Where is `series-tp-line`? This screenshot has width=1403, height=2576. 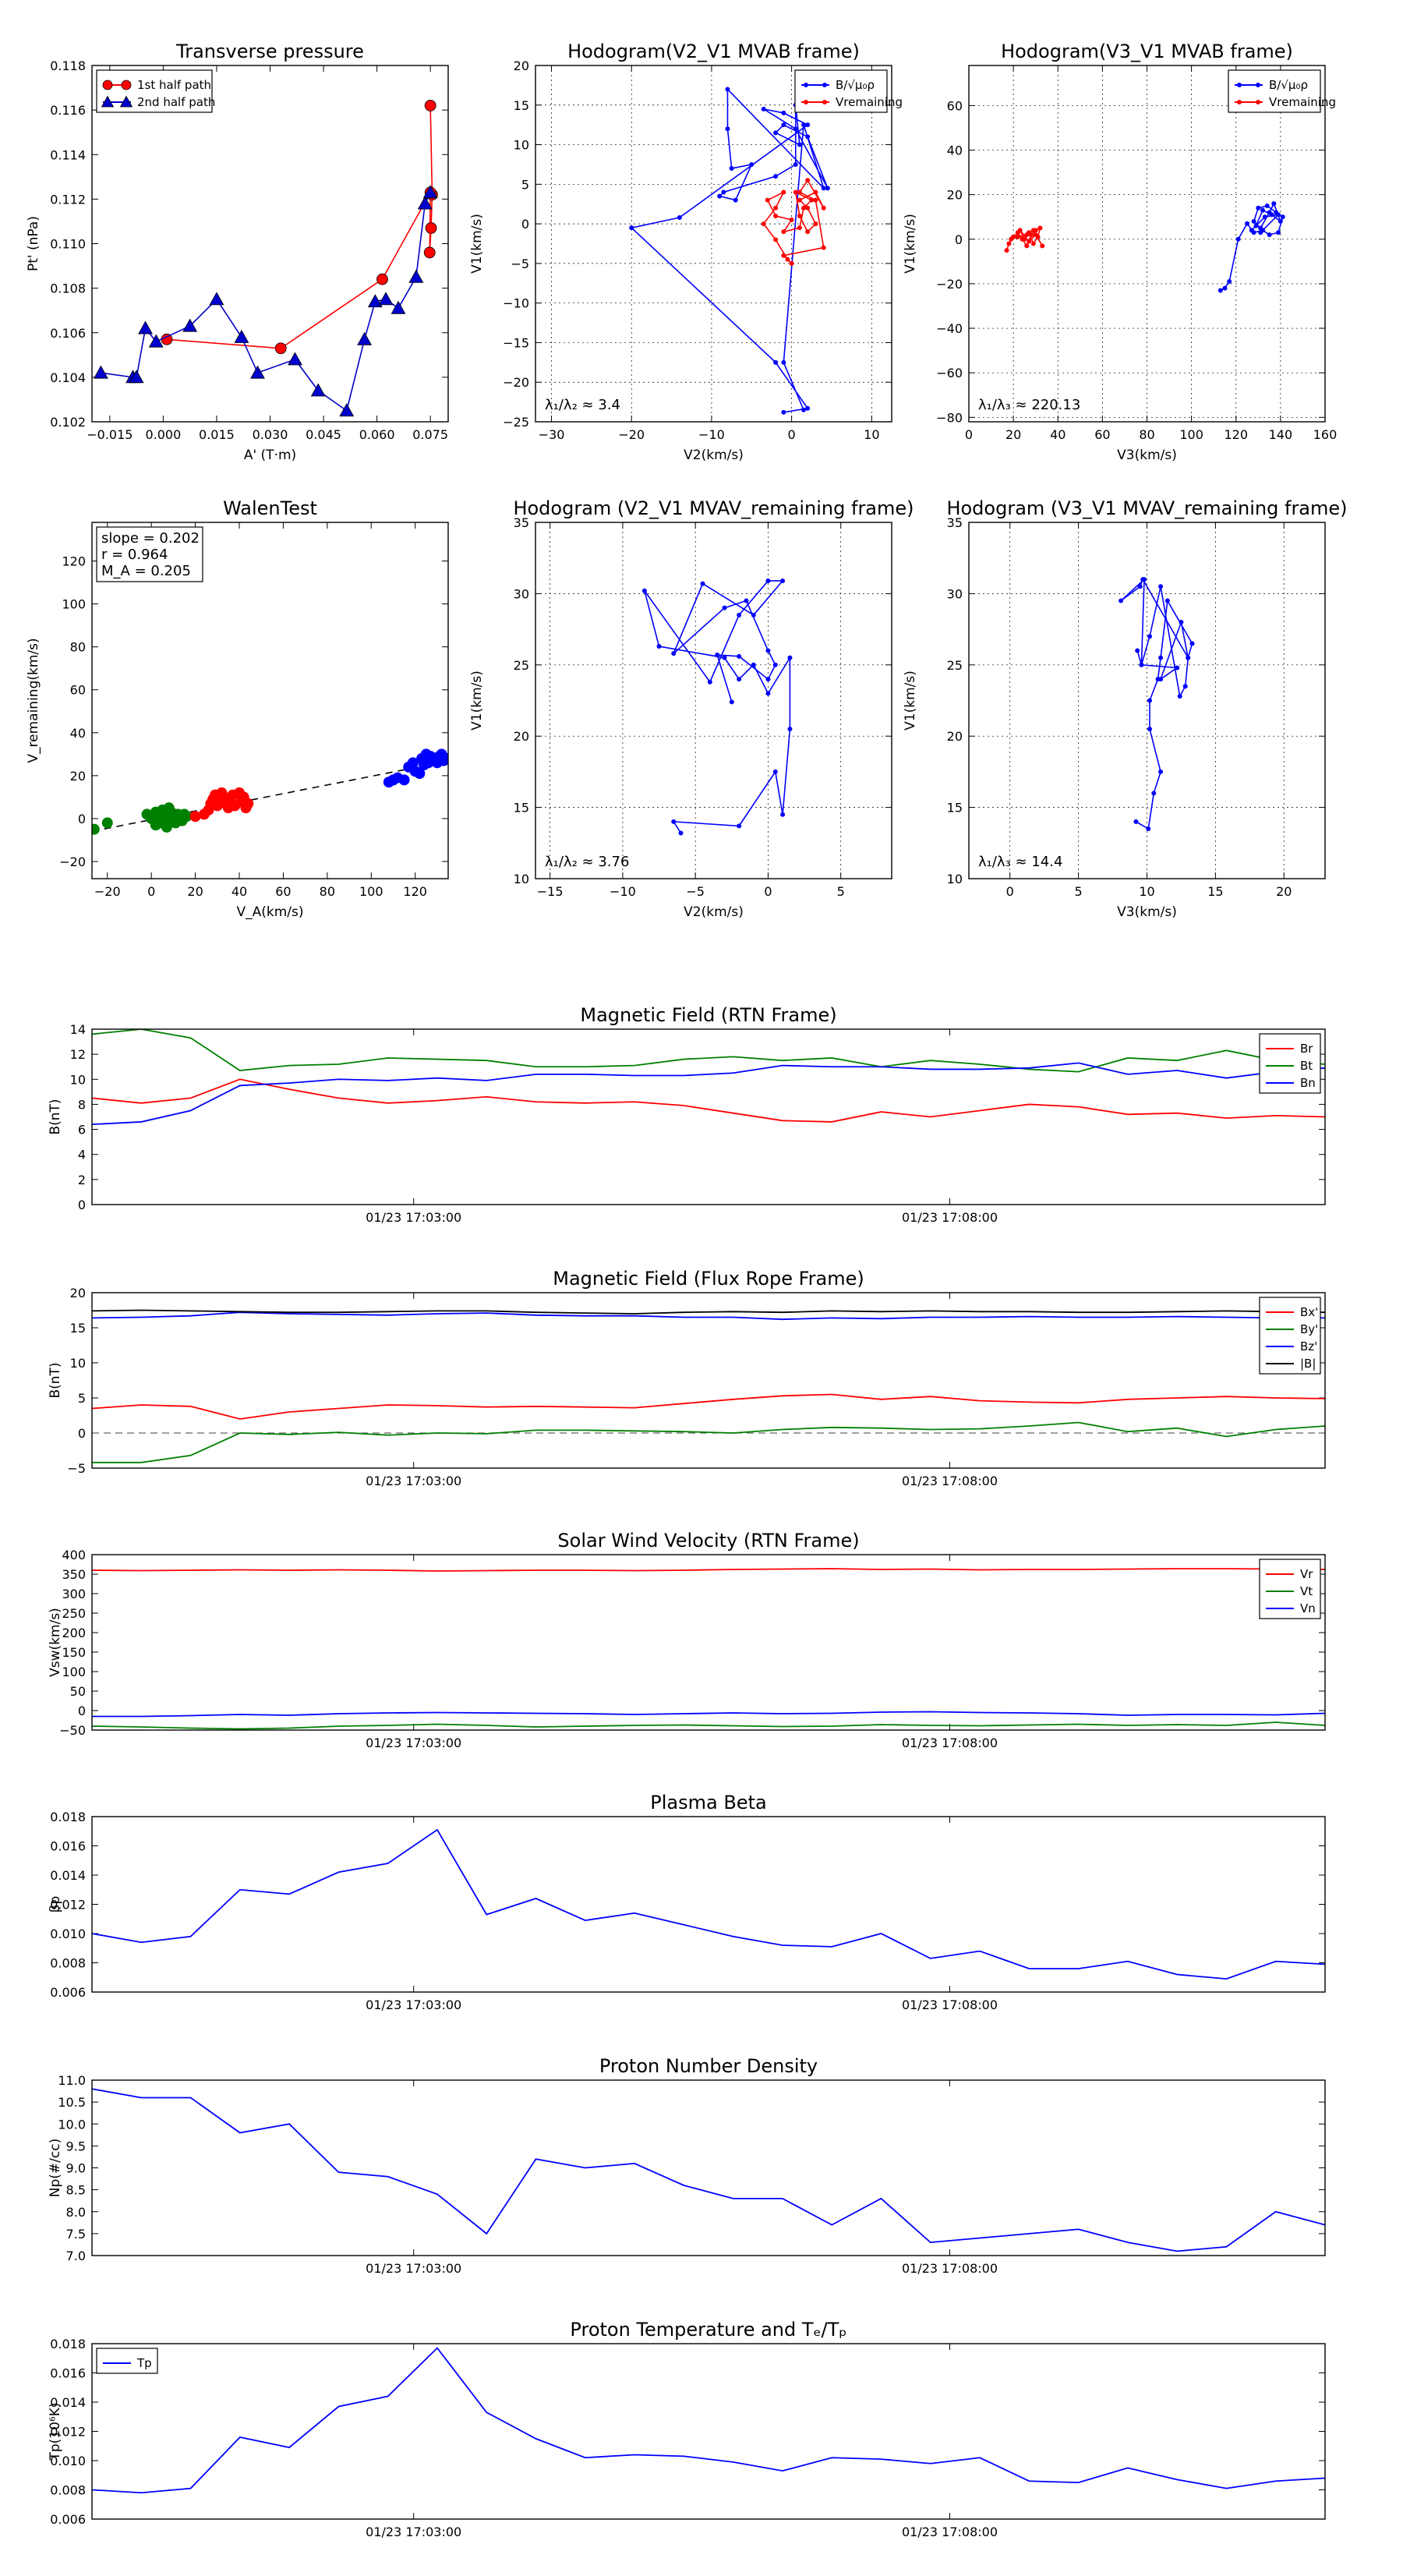 series-tp-line is located at coordinates (708, 2420).